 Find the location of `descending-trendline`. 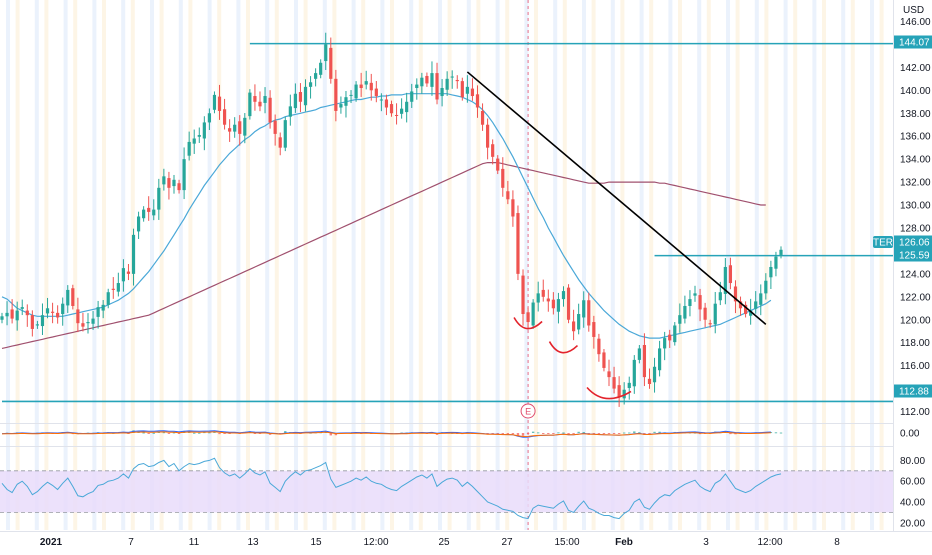

descending-trendline is located at coordinates (616, 198).